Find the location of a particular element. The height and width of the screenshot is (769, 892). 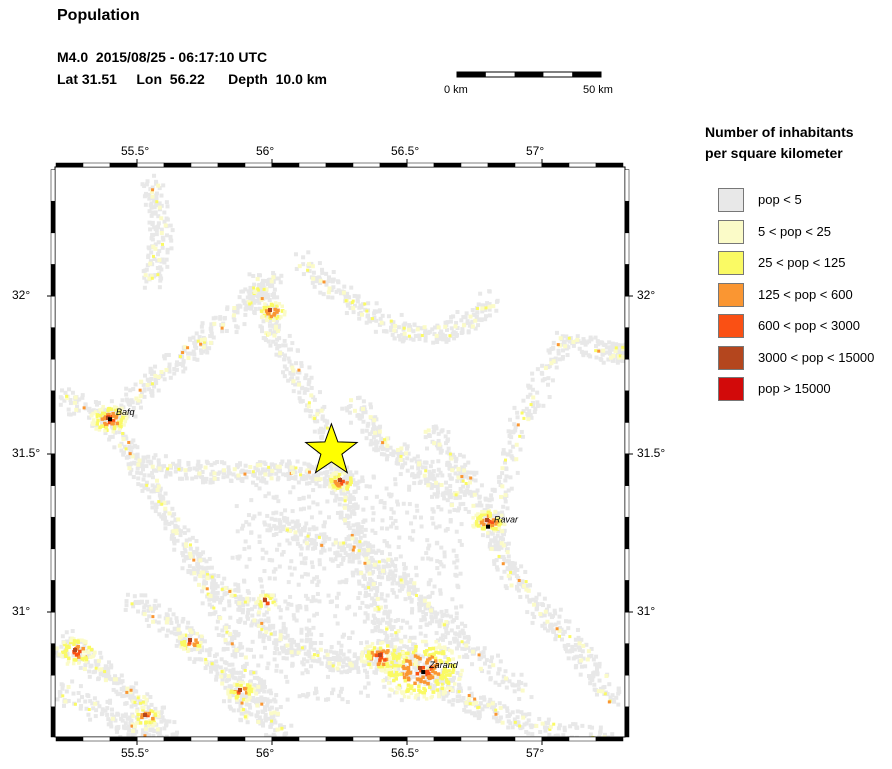

city-label: Zarand is located at coordinates (443, 665).